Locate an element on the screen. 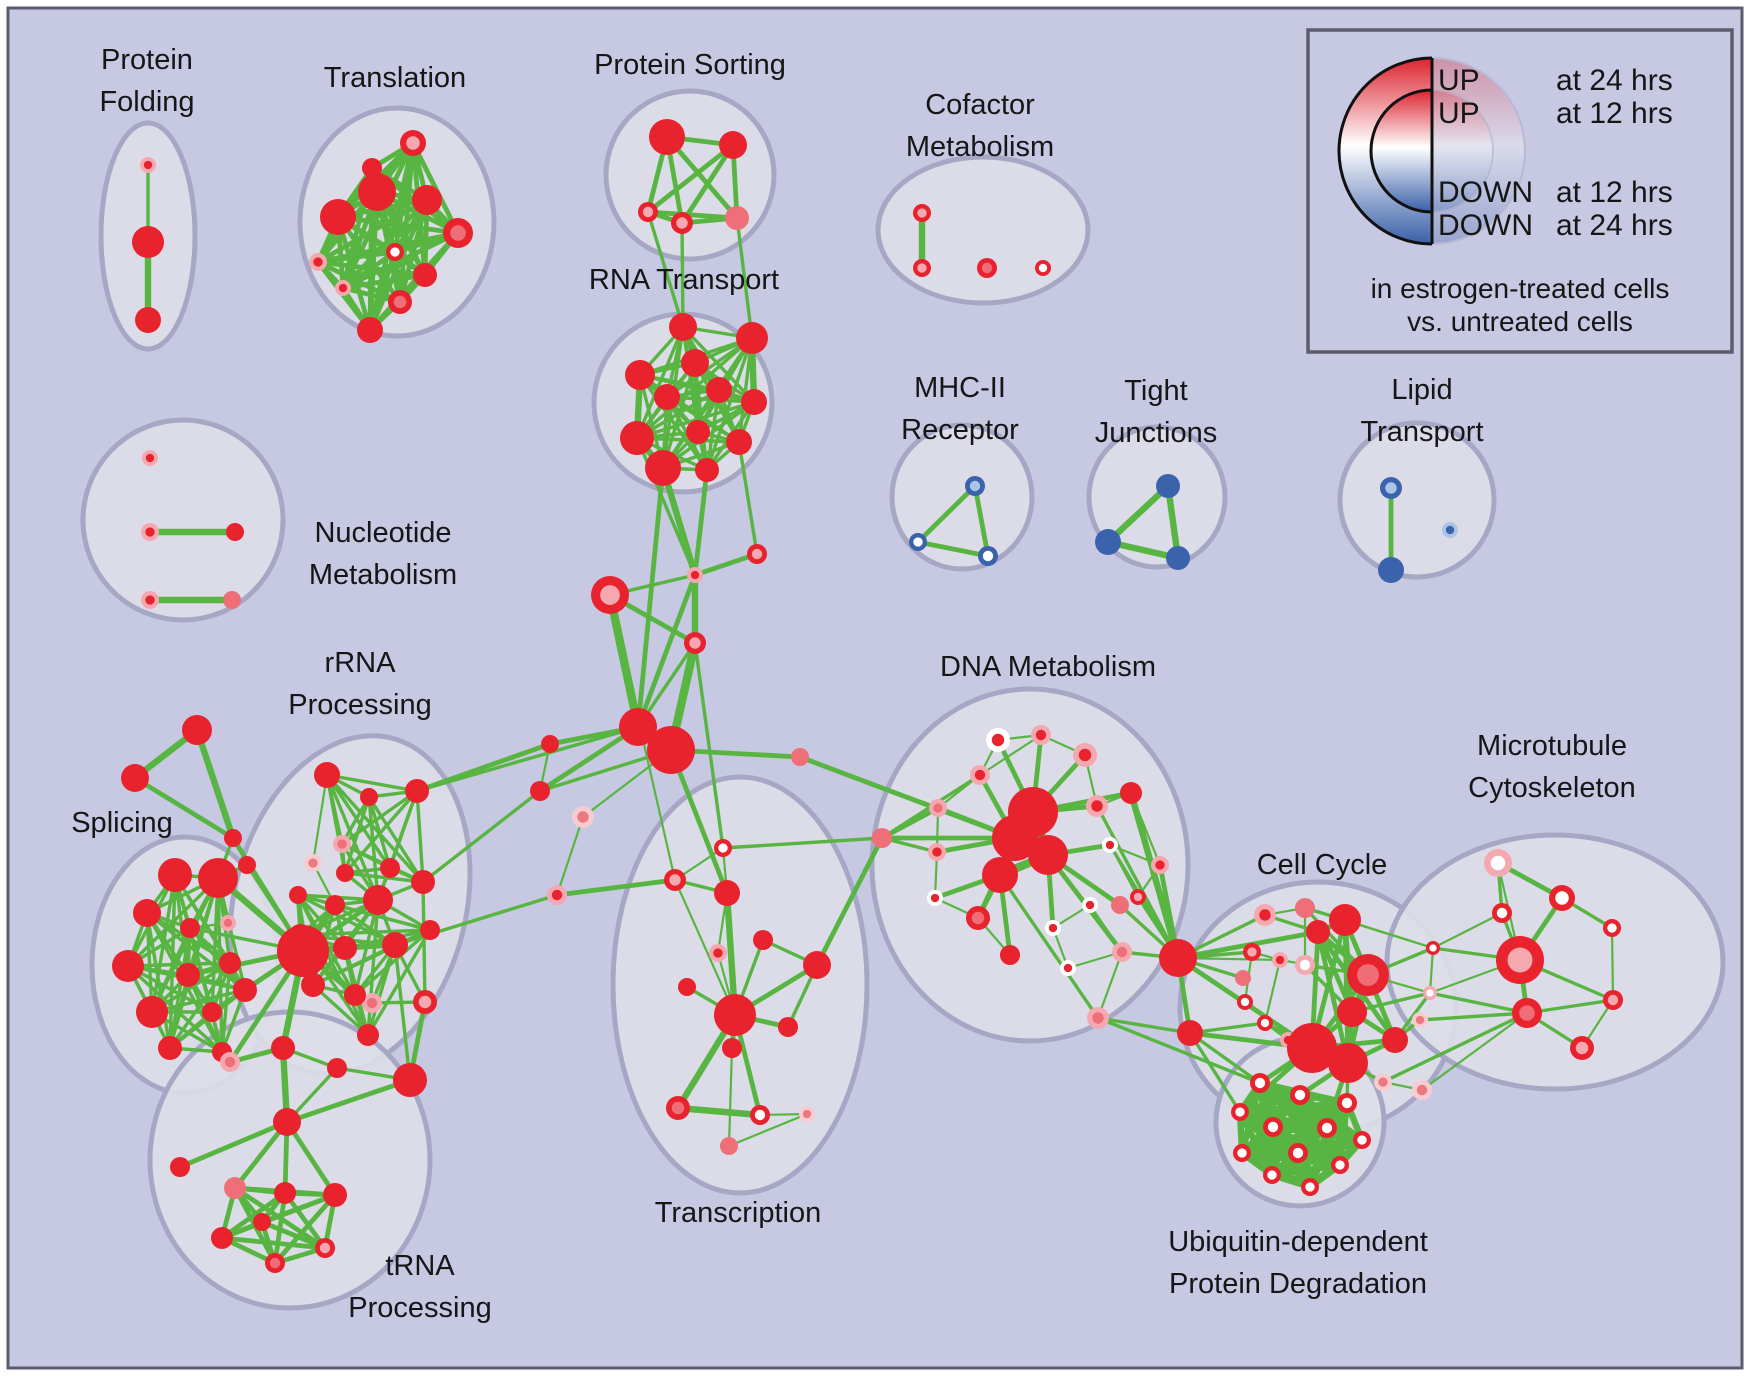 The height and width of the screenshot is (1376, 1750). edge-PS3-R1 is located at coordinates (665, 269).